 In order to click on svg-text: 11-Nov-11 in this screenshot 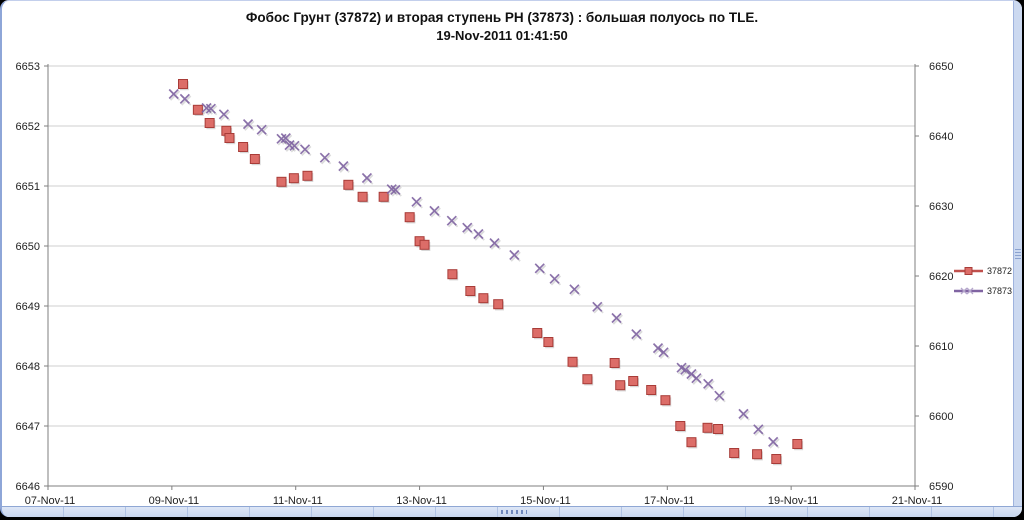, I will do `click(298, 501)`.